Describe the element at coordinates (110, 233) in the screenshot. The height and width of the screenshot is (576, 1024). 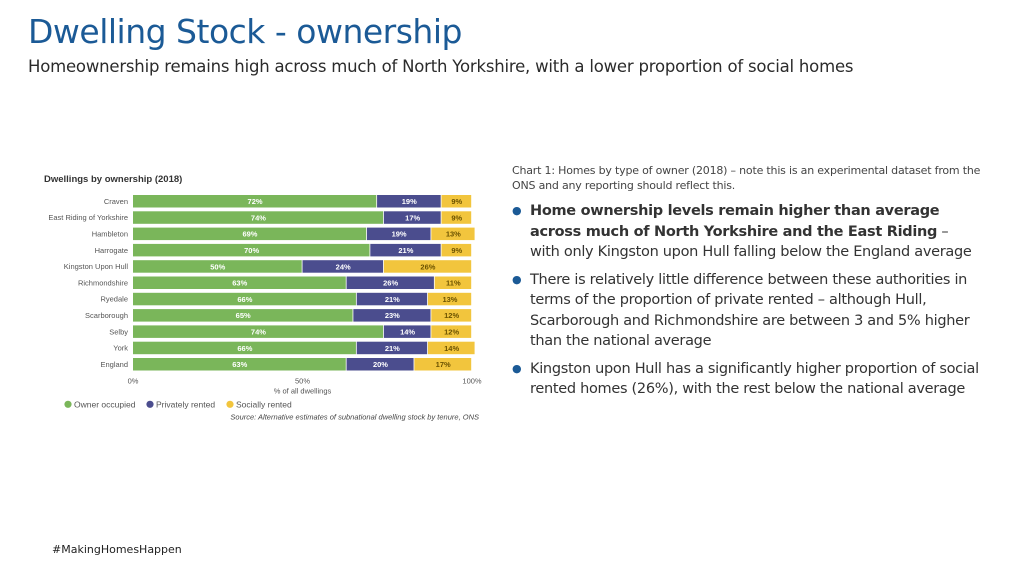
I see `category-label: Hambleton` at that location.